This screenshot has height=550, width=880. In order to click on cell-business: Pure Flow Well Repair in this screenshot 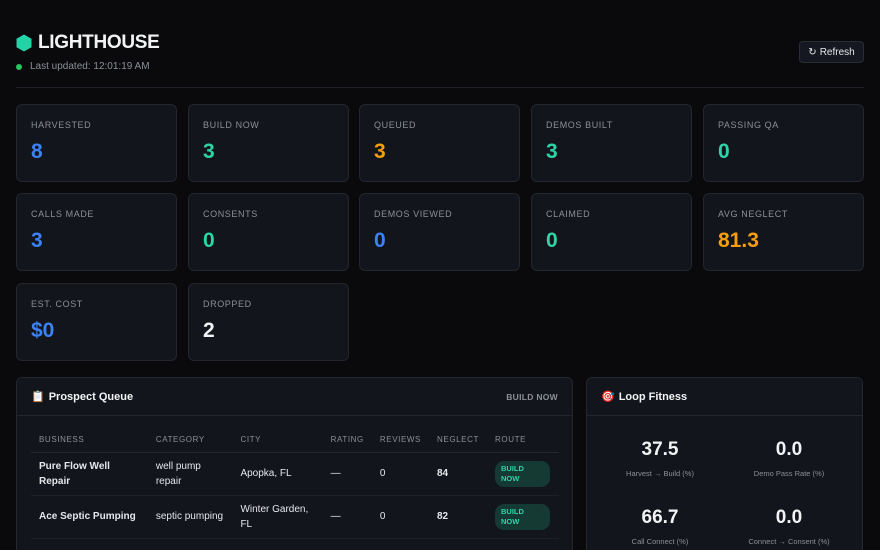, I will do `click(89, 474)`.